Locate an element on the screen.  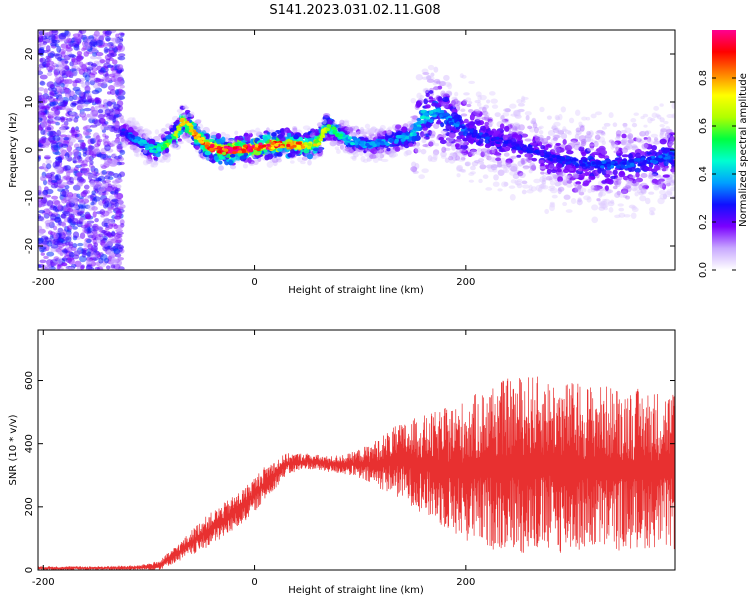
colorbar-gradient is located at coordinates (724, 150).